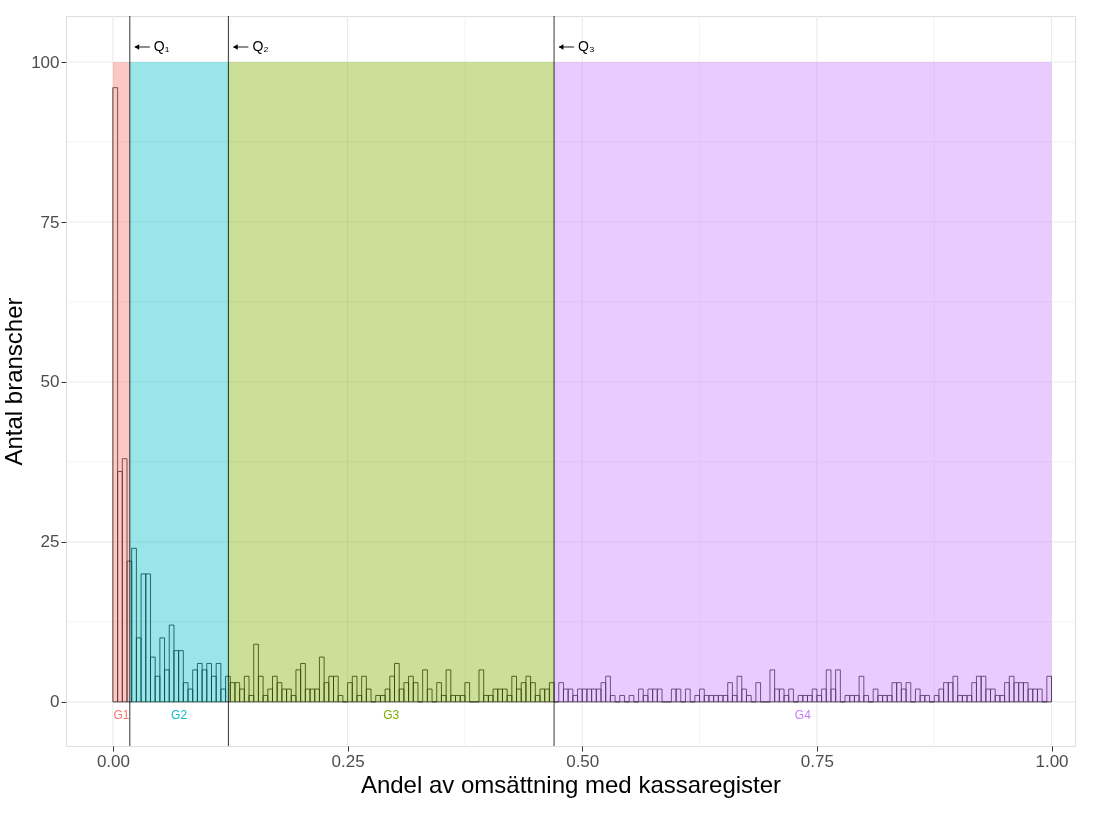 The width and height of the screenshot is (1119, 819). What do you see at coordinates (817, 761) in the screenshot?
I see `x-tick-label: 0.75` at bounding box center [817, 761].